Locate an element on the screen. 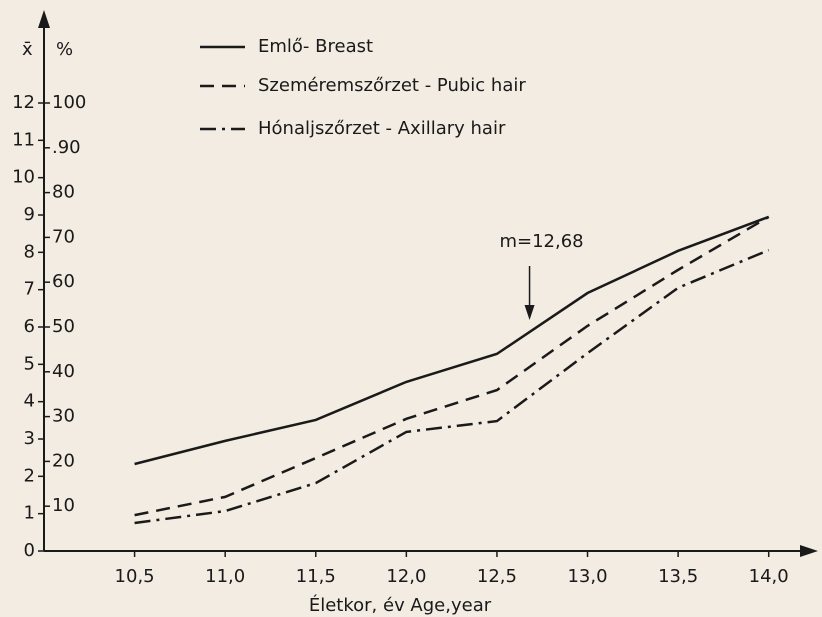 Image resolution: width=822 pixels, height=617 pixels. x-tick-label: 10,5 is located at coordinates (135, 576).